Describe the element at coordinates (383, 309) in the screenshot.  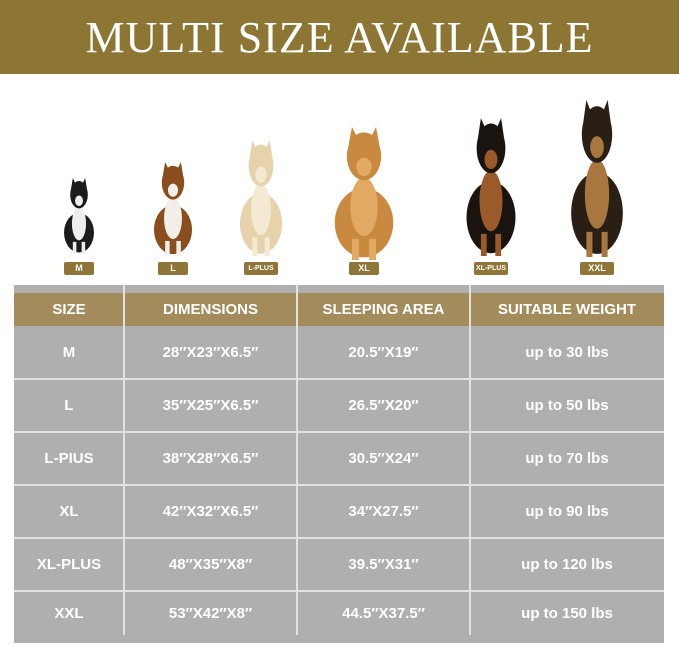
I see `column-header: SLEEPING AREA` at that location.